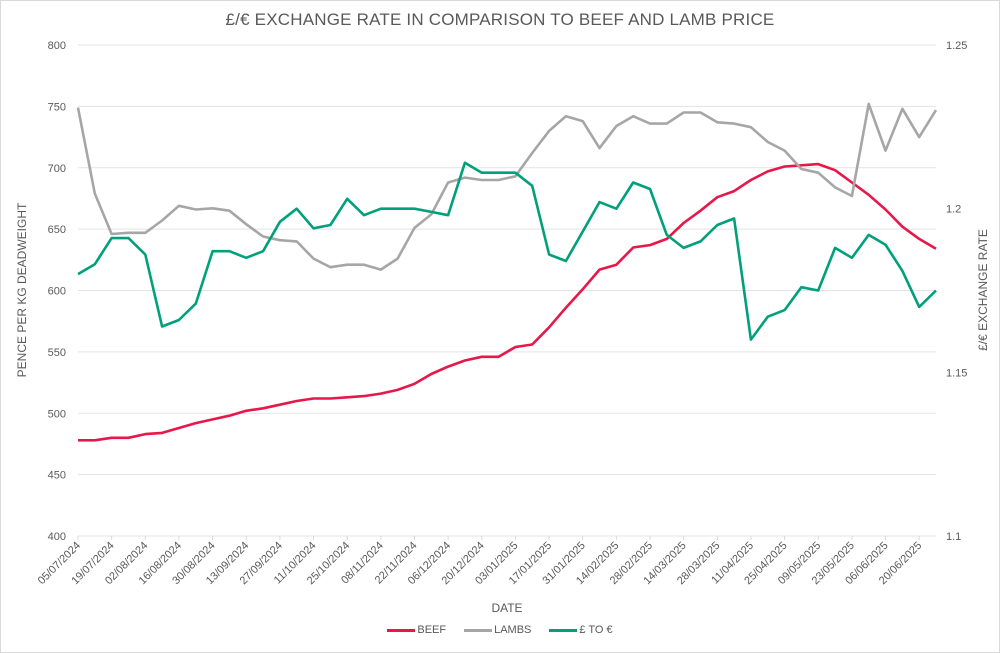  What do you see at coordinates (57, 230) in the screenshot?
I see `y-tick-label: 650` at bounding box center [57, 230].